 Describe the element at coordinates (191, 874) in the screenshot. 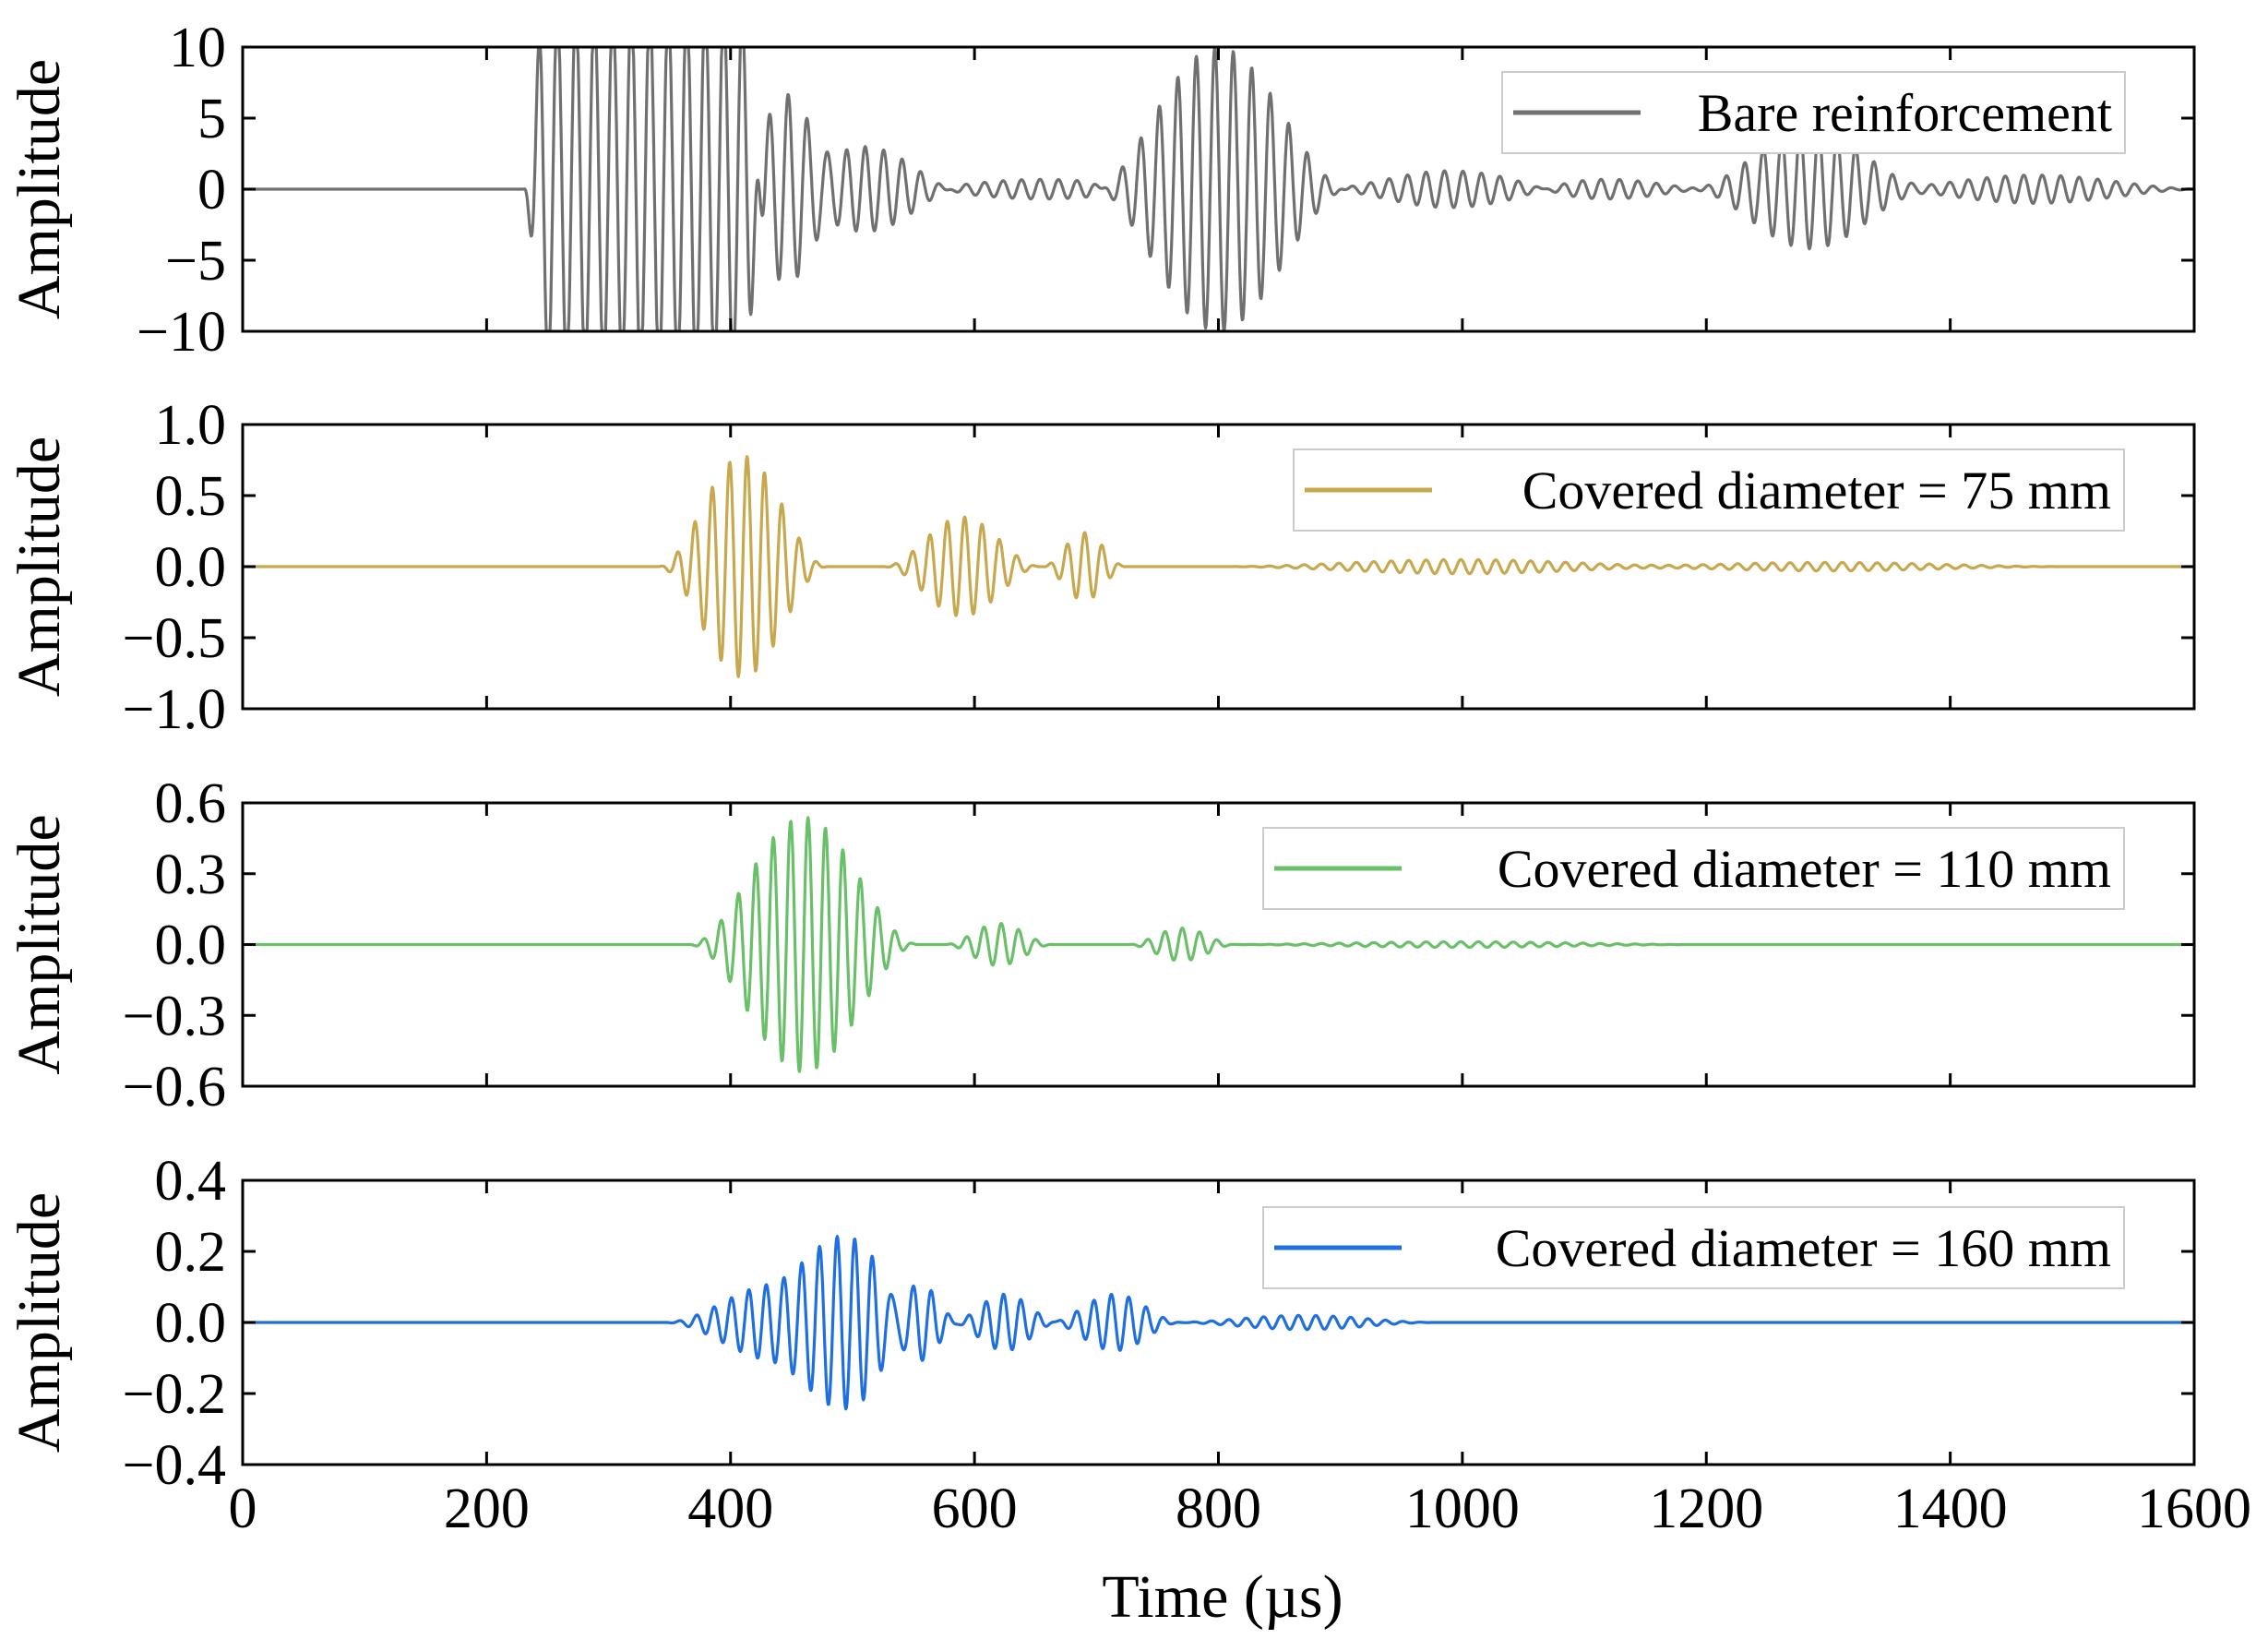

I see `y-tick-label: 0.3` at that location.